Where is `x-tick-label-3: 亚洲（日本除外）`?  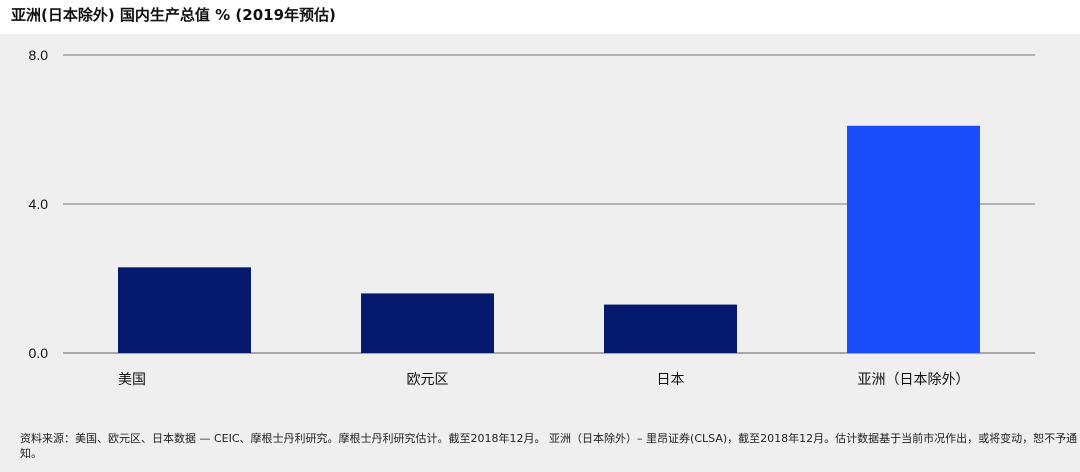 x-tick-label-3: 亚洲（日本除外） is located at coordinates (914, 380).